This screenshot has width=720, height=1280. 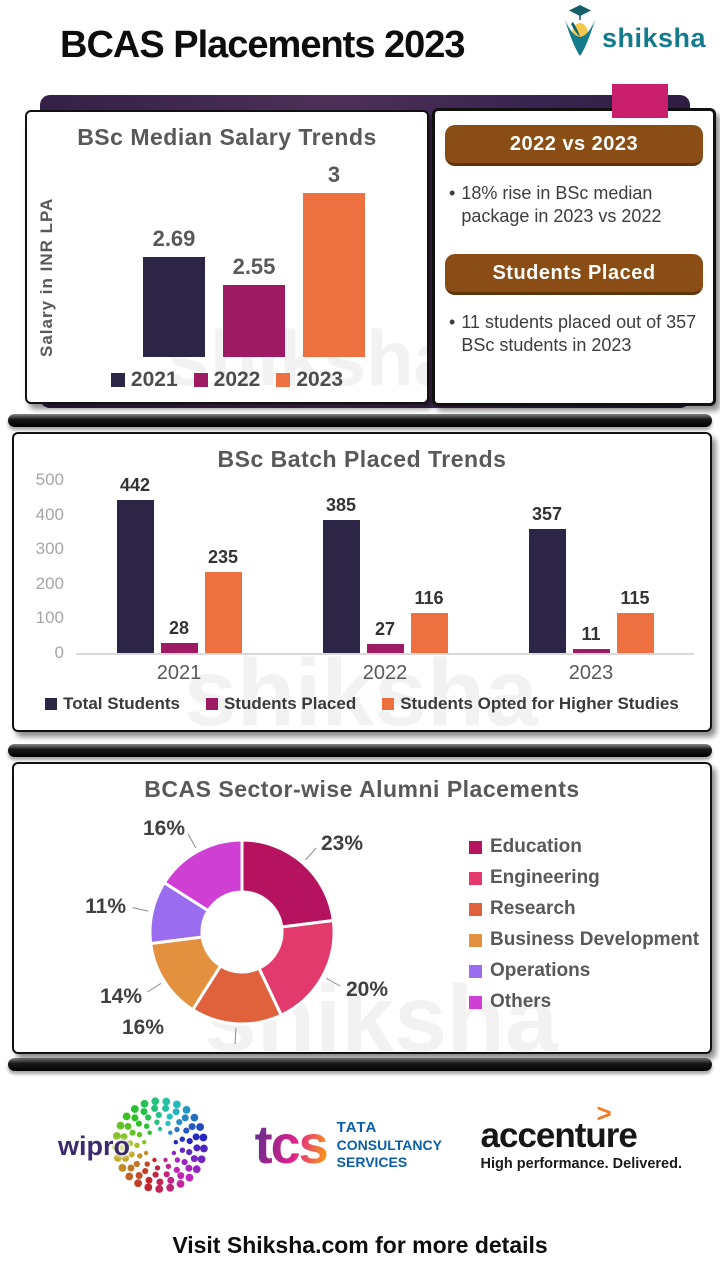 I want to click on salary-chart-legend: 2021 2022 2023, so click(x=227, y=380).